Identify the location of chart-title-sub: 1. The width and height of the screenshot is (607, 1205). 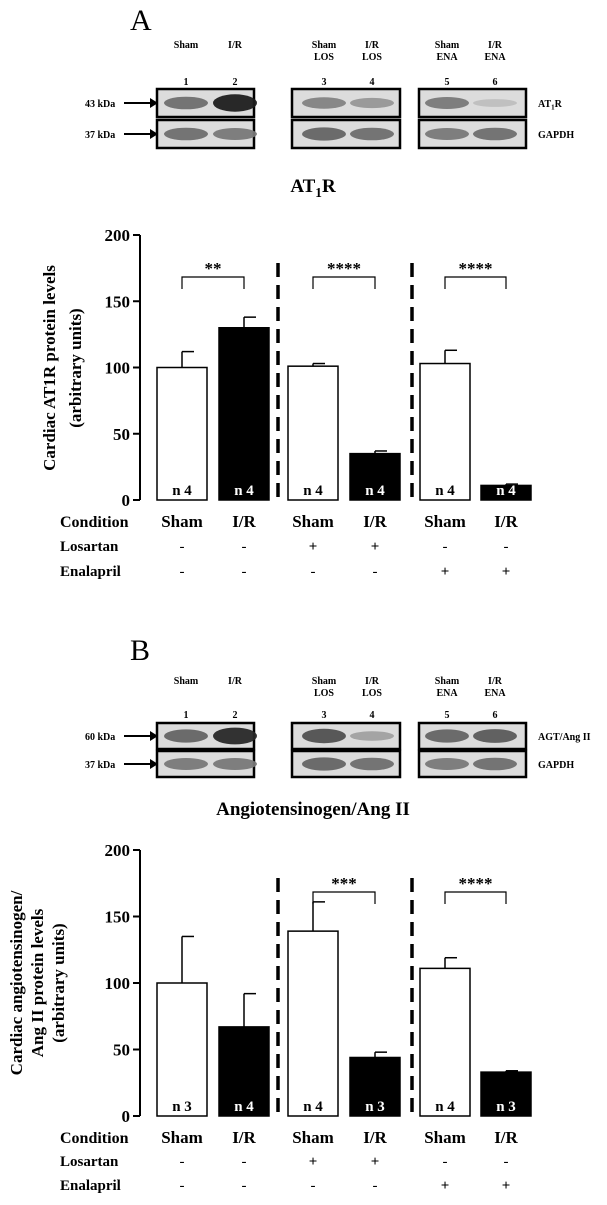
(318, 192).